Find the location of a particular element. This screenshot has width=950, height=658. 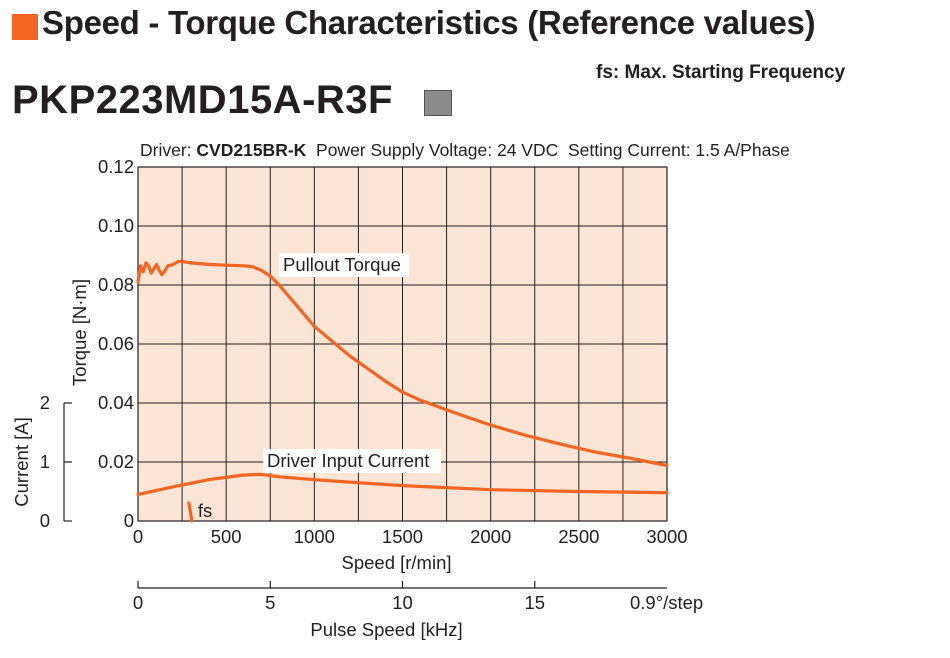

y-tick-label: 0.10 is located at coordinates (116, 225).